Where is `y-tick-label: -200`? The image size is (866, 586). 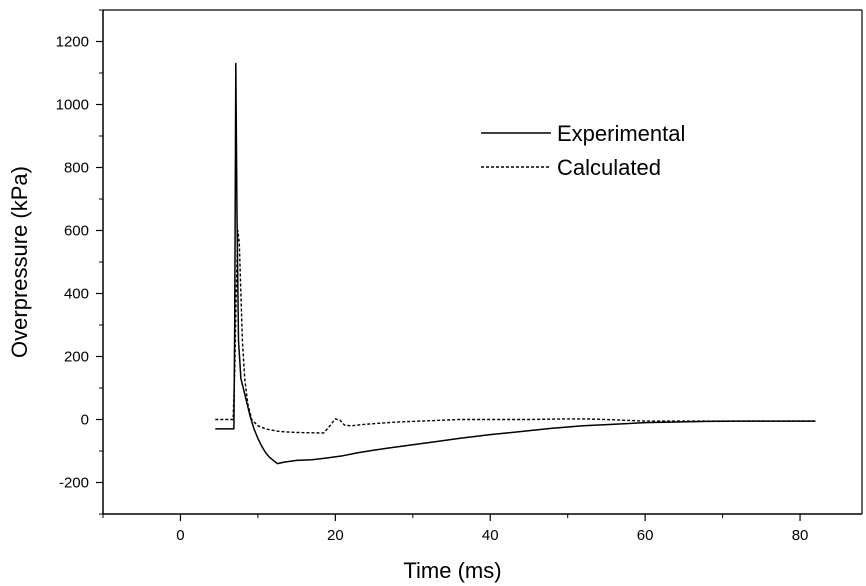
y-tick-label: -200 is located at coordinates (74, 483).